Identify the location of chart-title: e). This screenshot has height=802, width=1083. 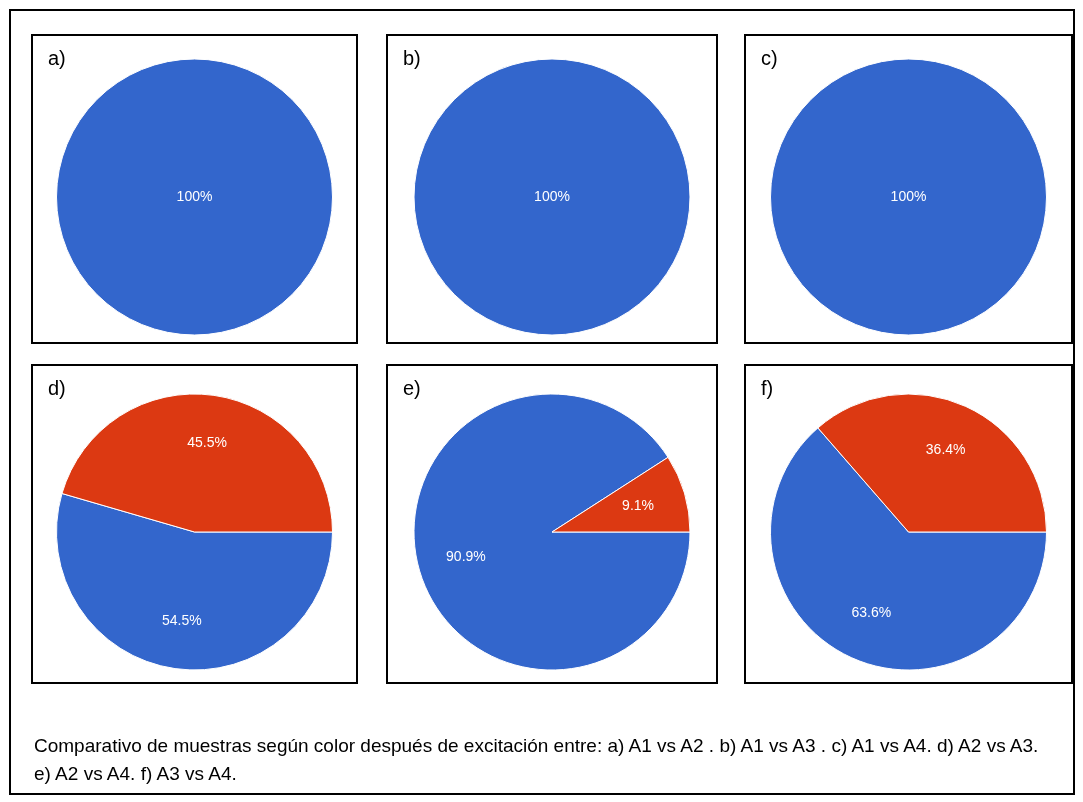
(412, 388).